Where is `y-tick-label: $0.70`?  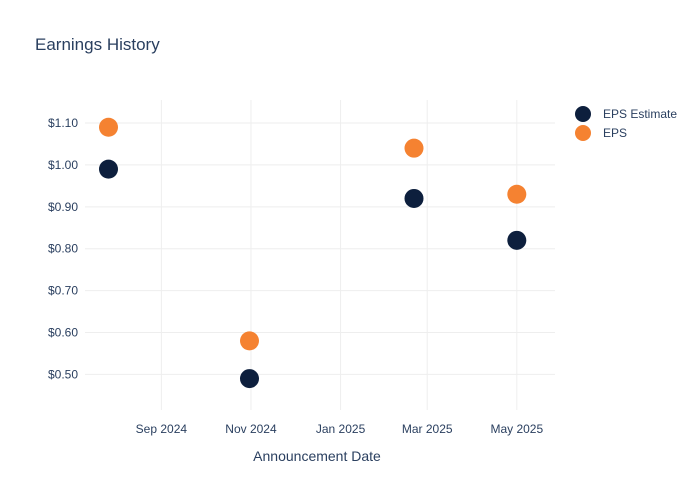
y-tick-label: $0.70 is located at coordinates (63, 291).